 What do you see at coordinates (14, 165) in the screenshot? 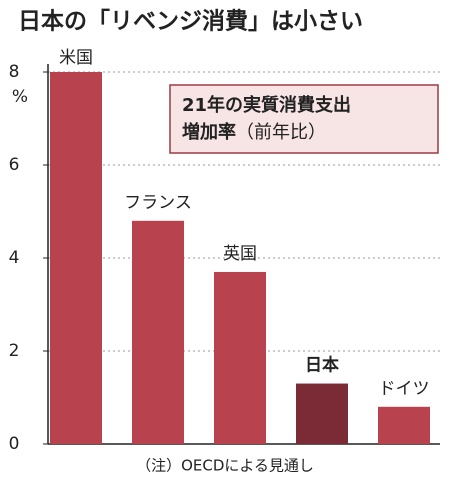
I see `y-tick-label: 6` at bounding box center [14, 165].